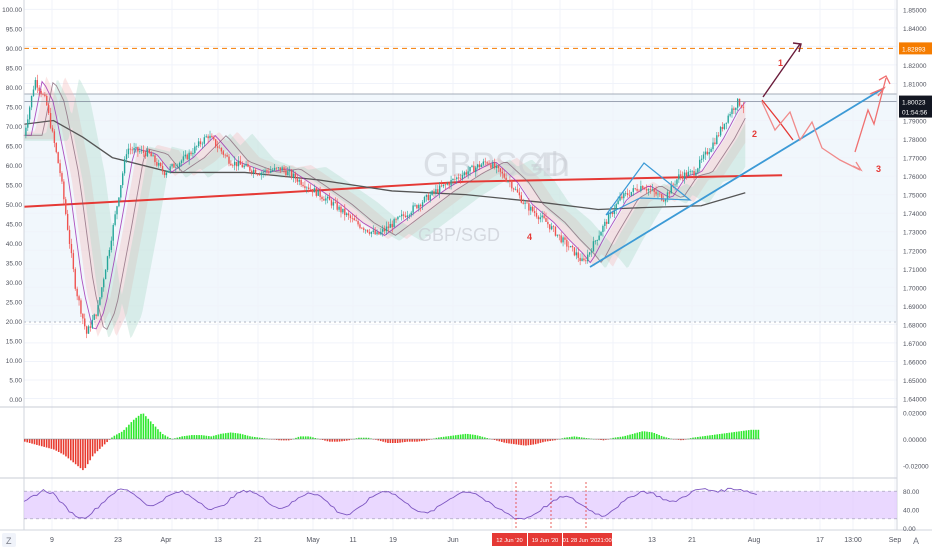 Image resolution: width=932 pixels, height=550 pixels. Describe the element at coordinates (14, 244) in the screenshot. I see `left-scale-tick: 40.00` at that location.